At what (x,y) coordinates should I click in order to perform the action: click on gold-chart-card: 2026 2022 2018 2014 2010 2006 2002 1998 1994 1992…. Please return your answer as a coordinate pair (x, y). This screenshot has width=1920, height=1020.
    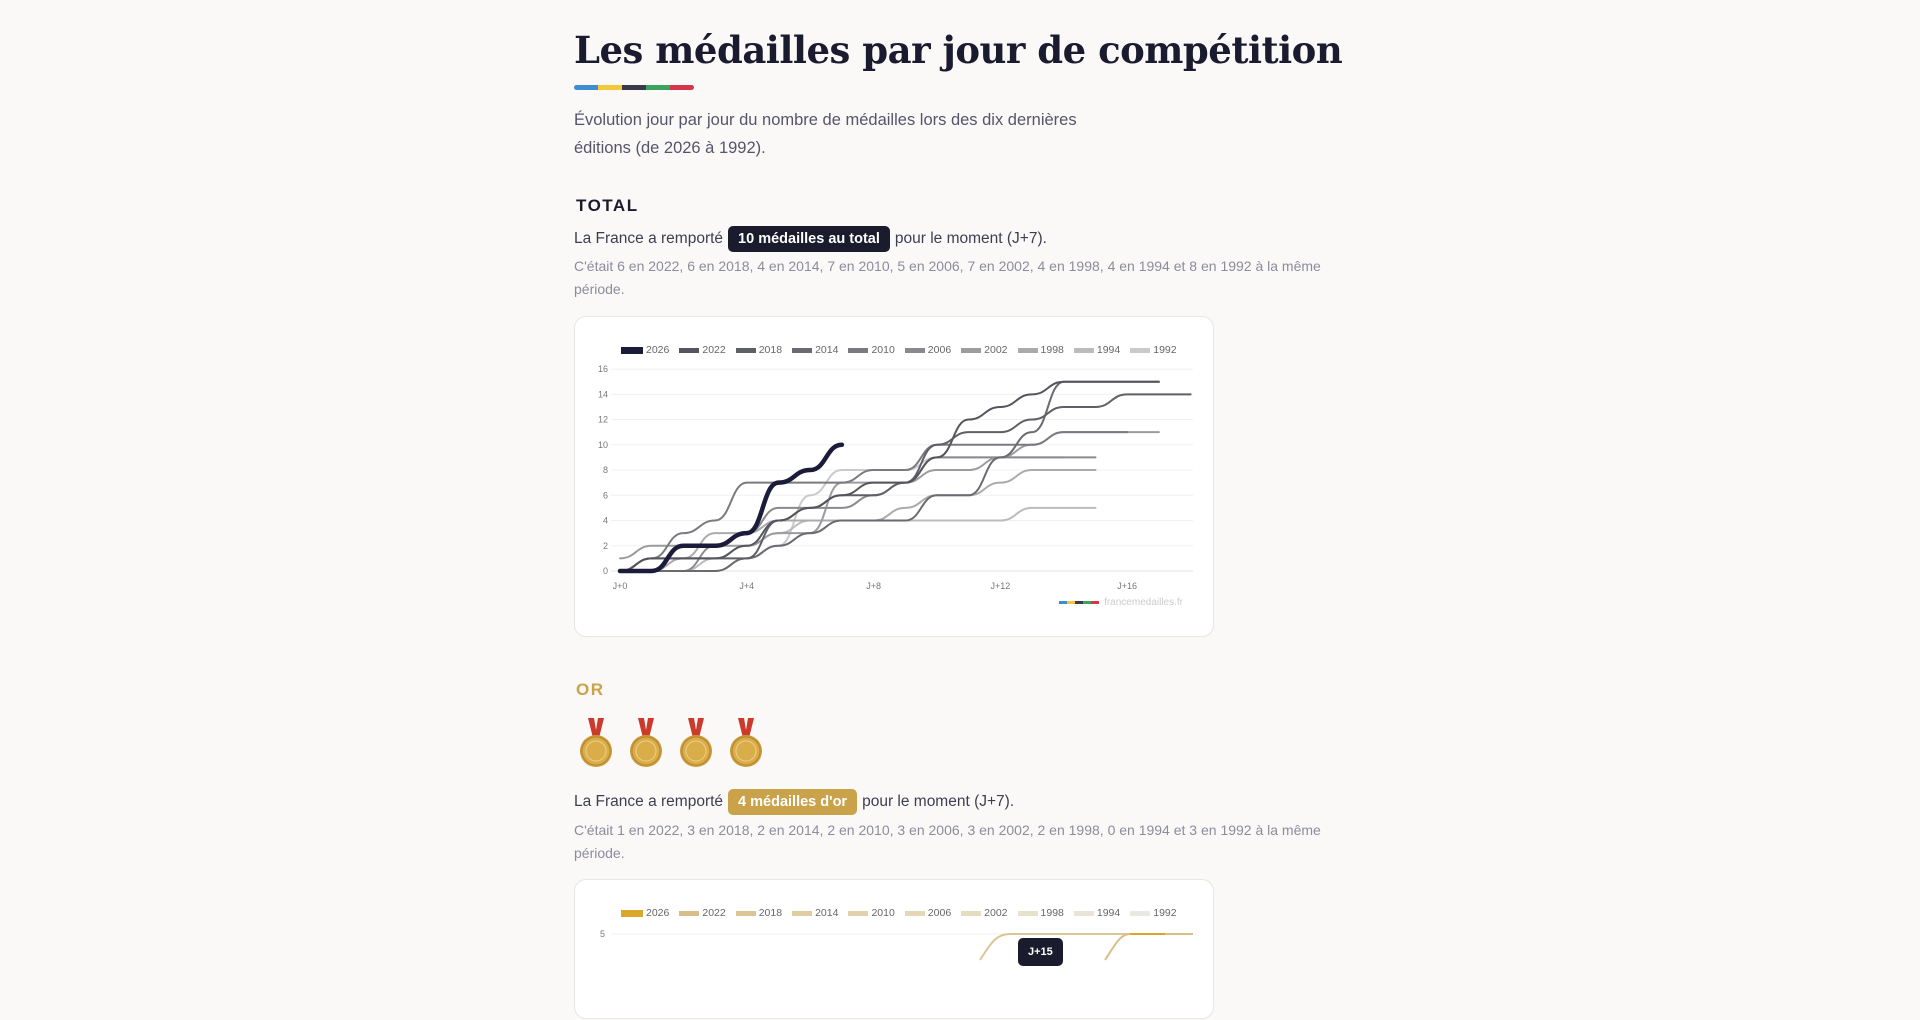
    Looking at the image, I should click on (894, 949).